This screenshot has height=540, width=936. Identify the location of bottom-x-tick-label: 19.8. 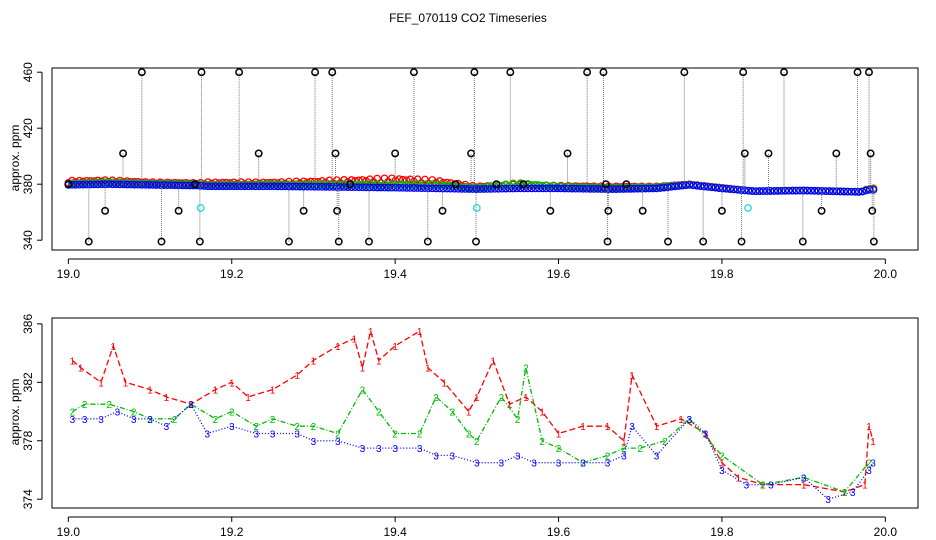
(722, 532).